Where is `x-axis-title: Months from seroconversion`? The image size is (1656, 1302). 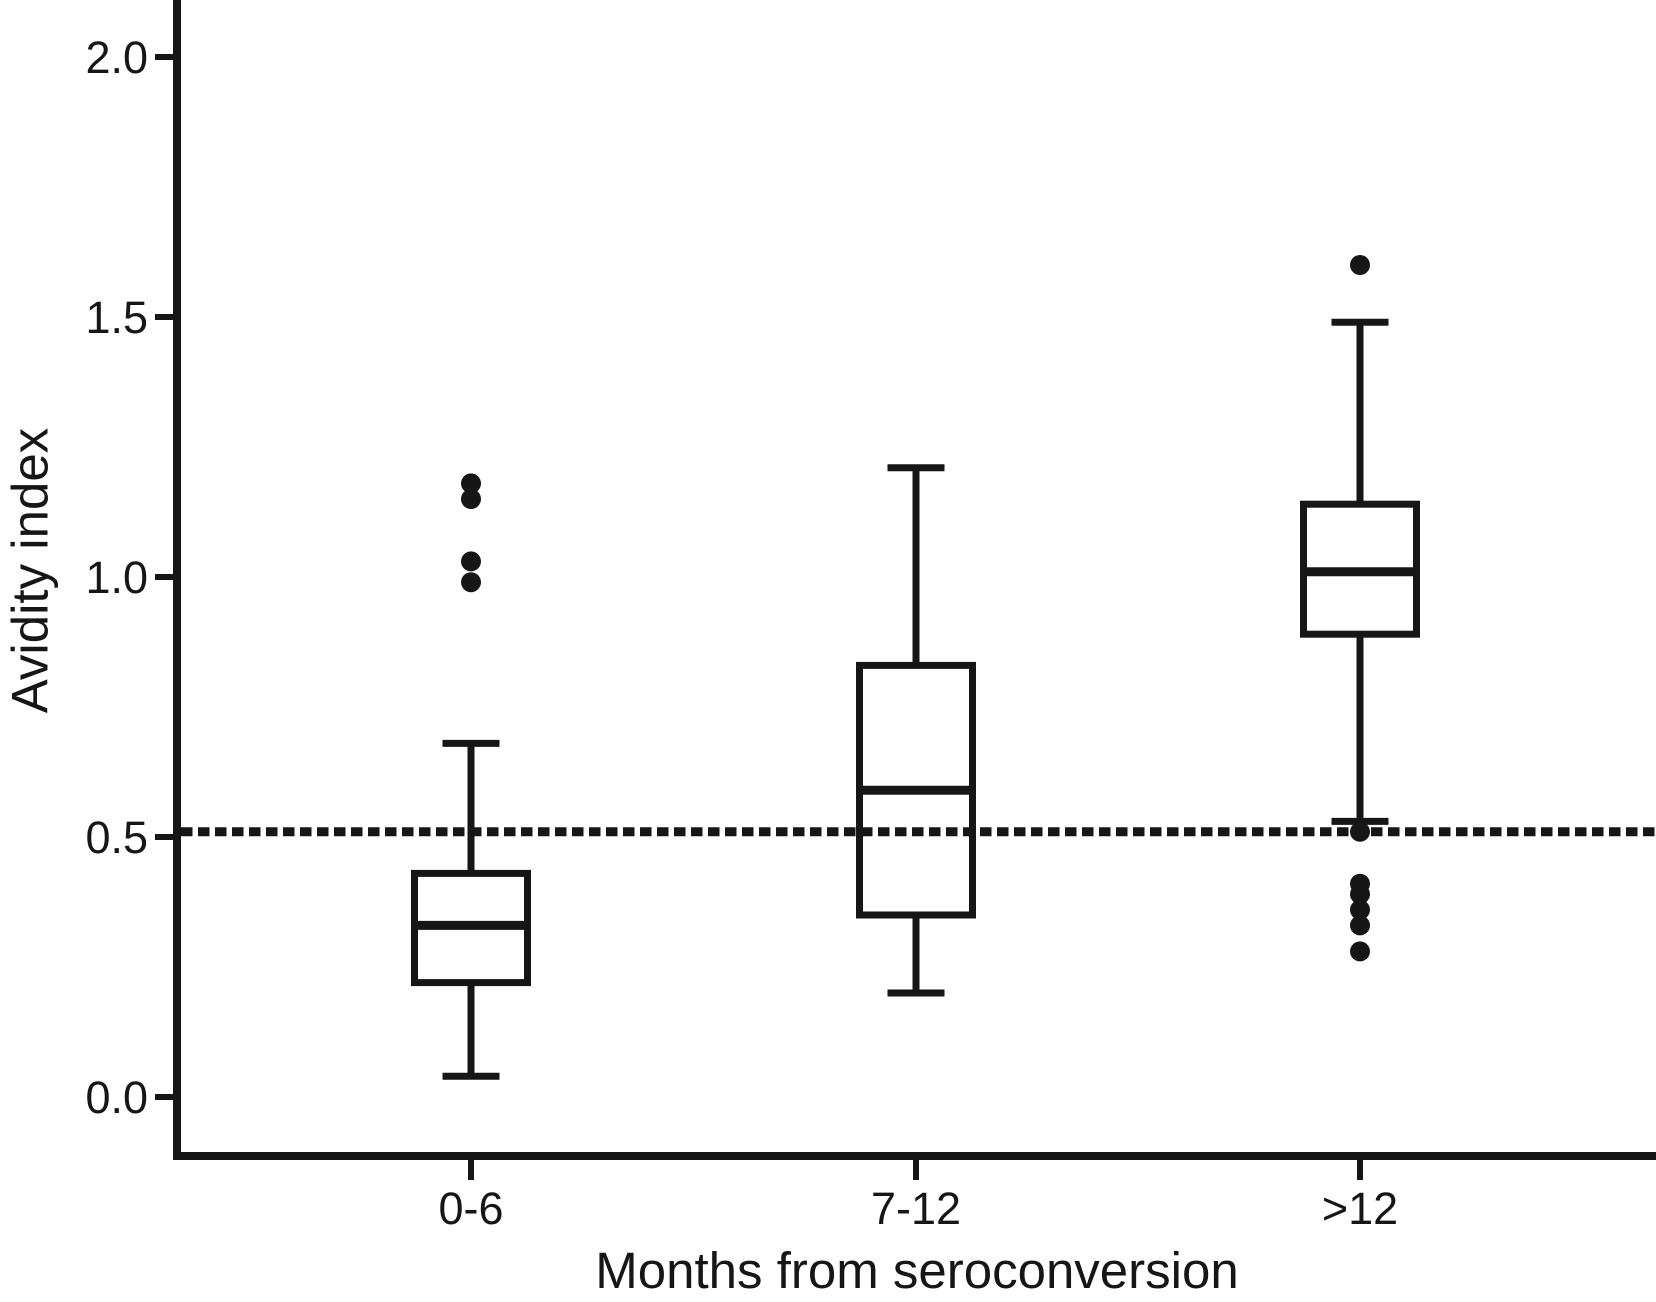
x-axis-title: Months from seroconversion is located at coordinates (917, 1270).